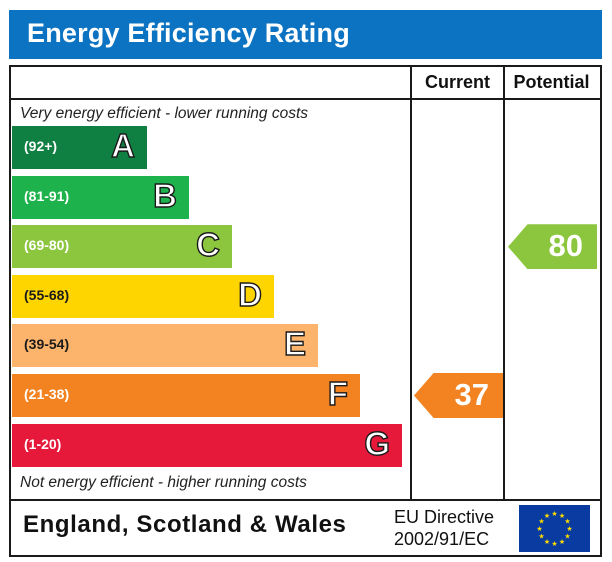 Image resolution: width=612 pixels, height=562 pixels. Describe the element at coordinates (338, 393) in the screenshot. I see `band-letter: F` at that location.